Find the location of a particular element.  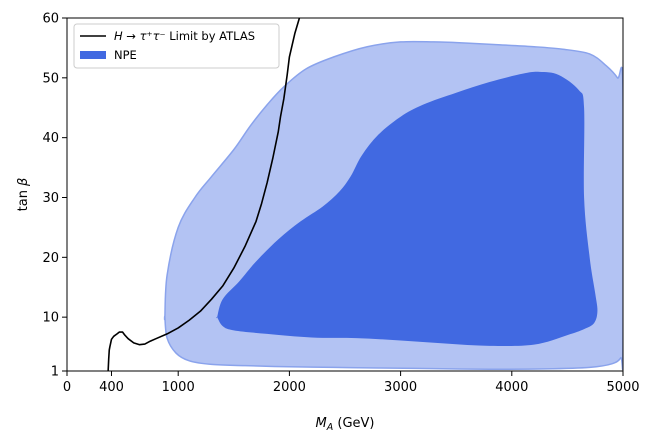

y-tick-label: 30 is located at coordinates (50, 198).